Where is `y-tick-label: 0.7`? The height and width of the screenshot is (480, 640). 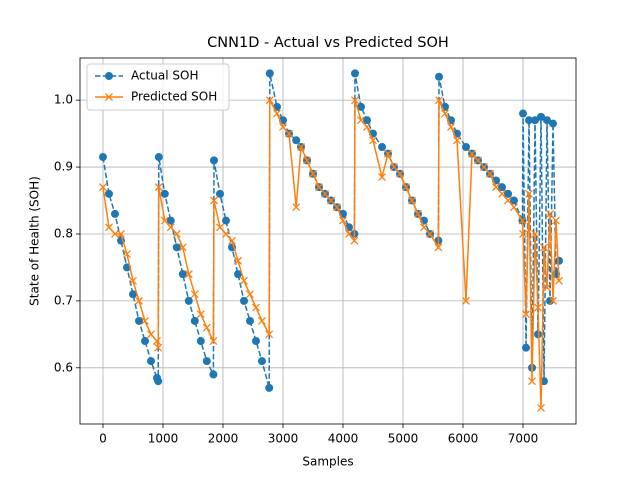 y-tick-label: 0.7 is located at coordinates (63, 300).